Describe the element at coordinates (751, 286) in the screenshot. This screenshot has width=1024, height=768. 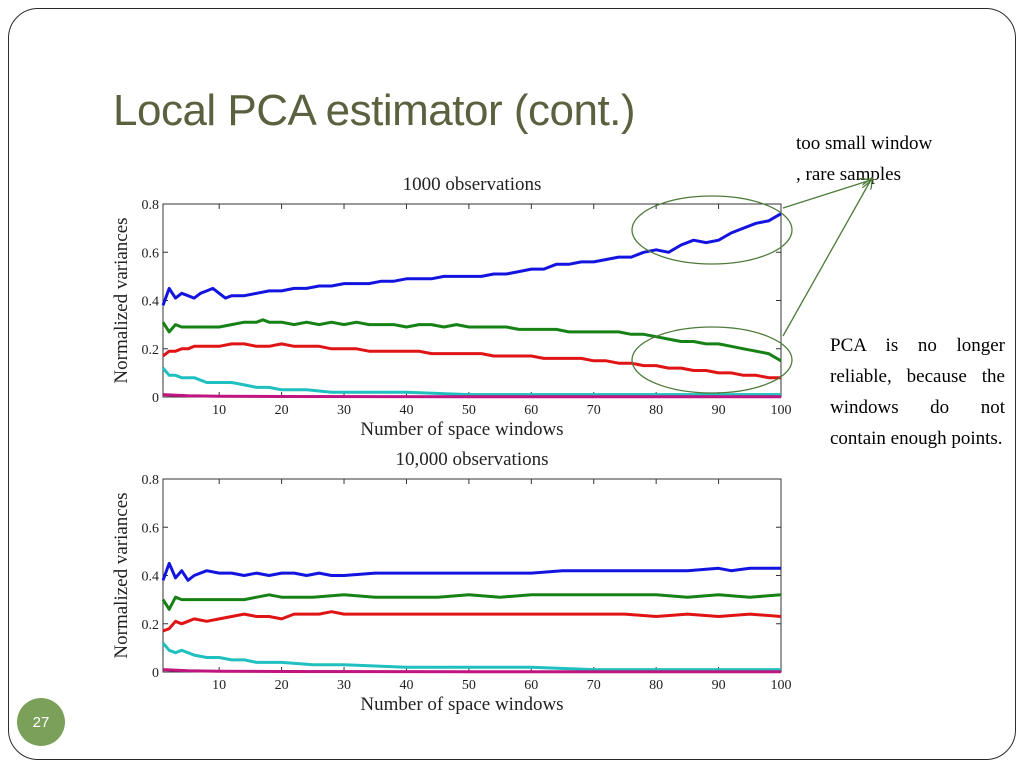
I see `annotation-shapes` at that location.